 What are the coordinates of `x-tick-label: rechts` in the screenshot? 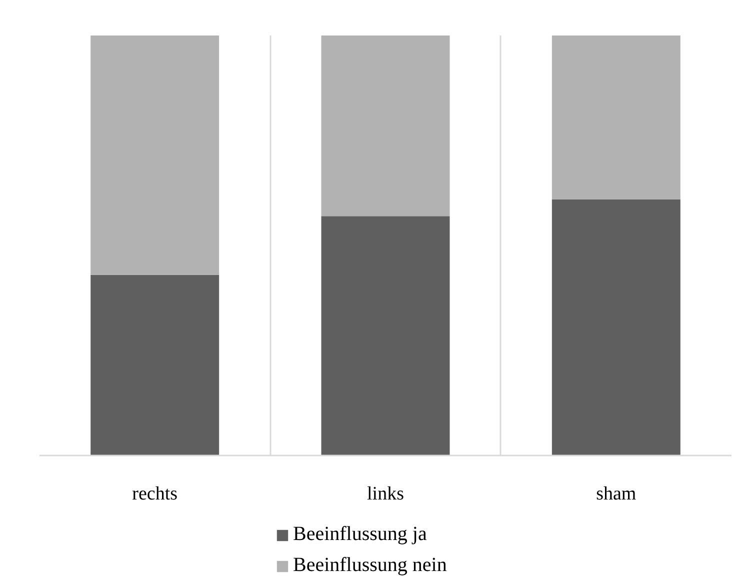 It's located at (155, 494).